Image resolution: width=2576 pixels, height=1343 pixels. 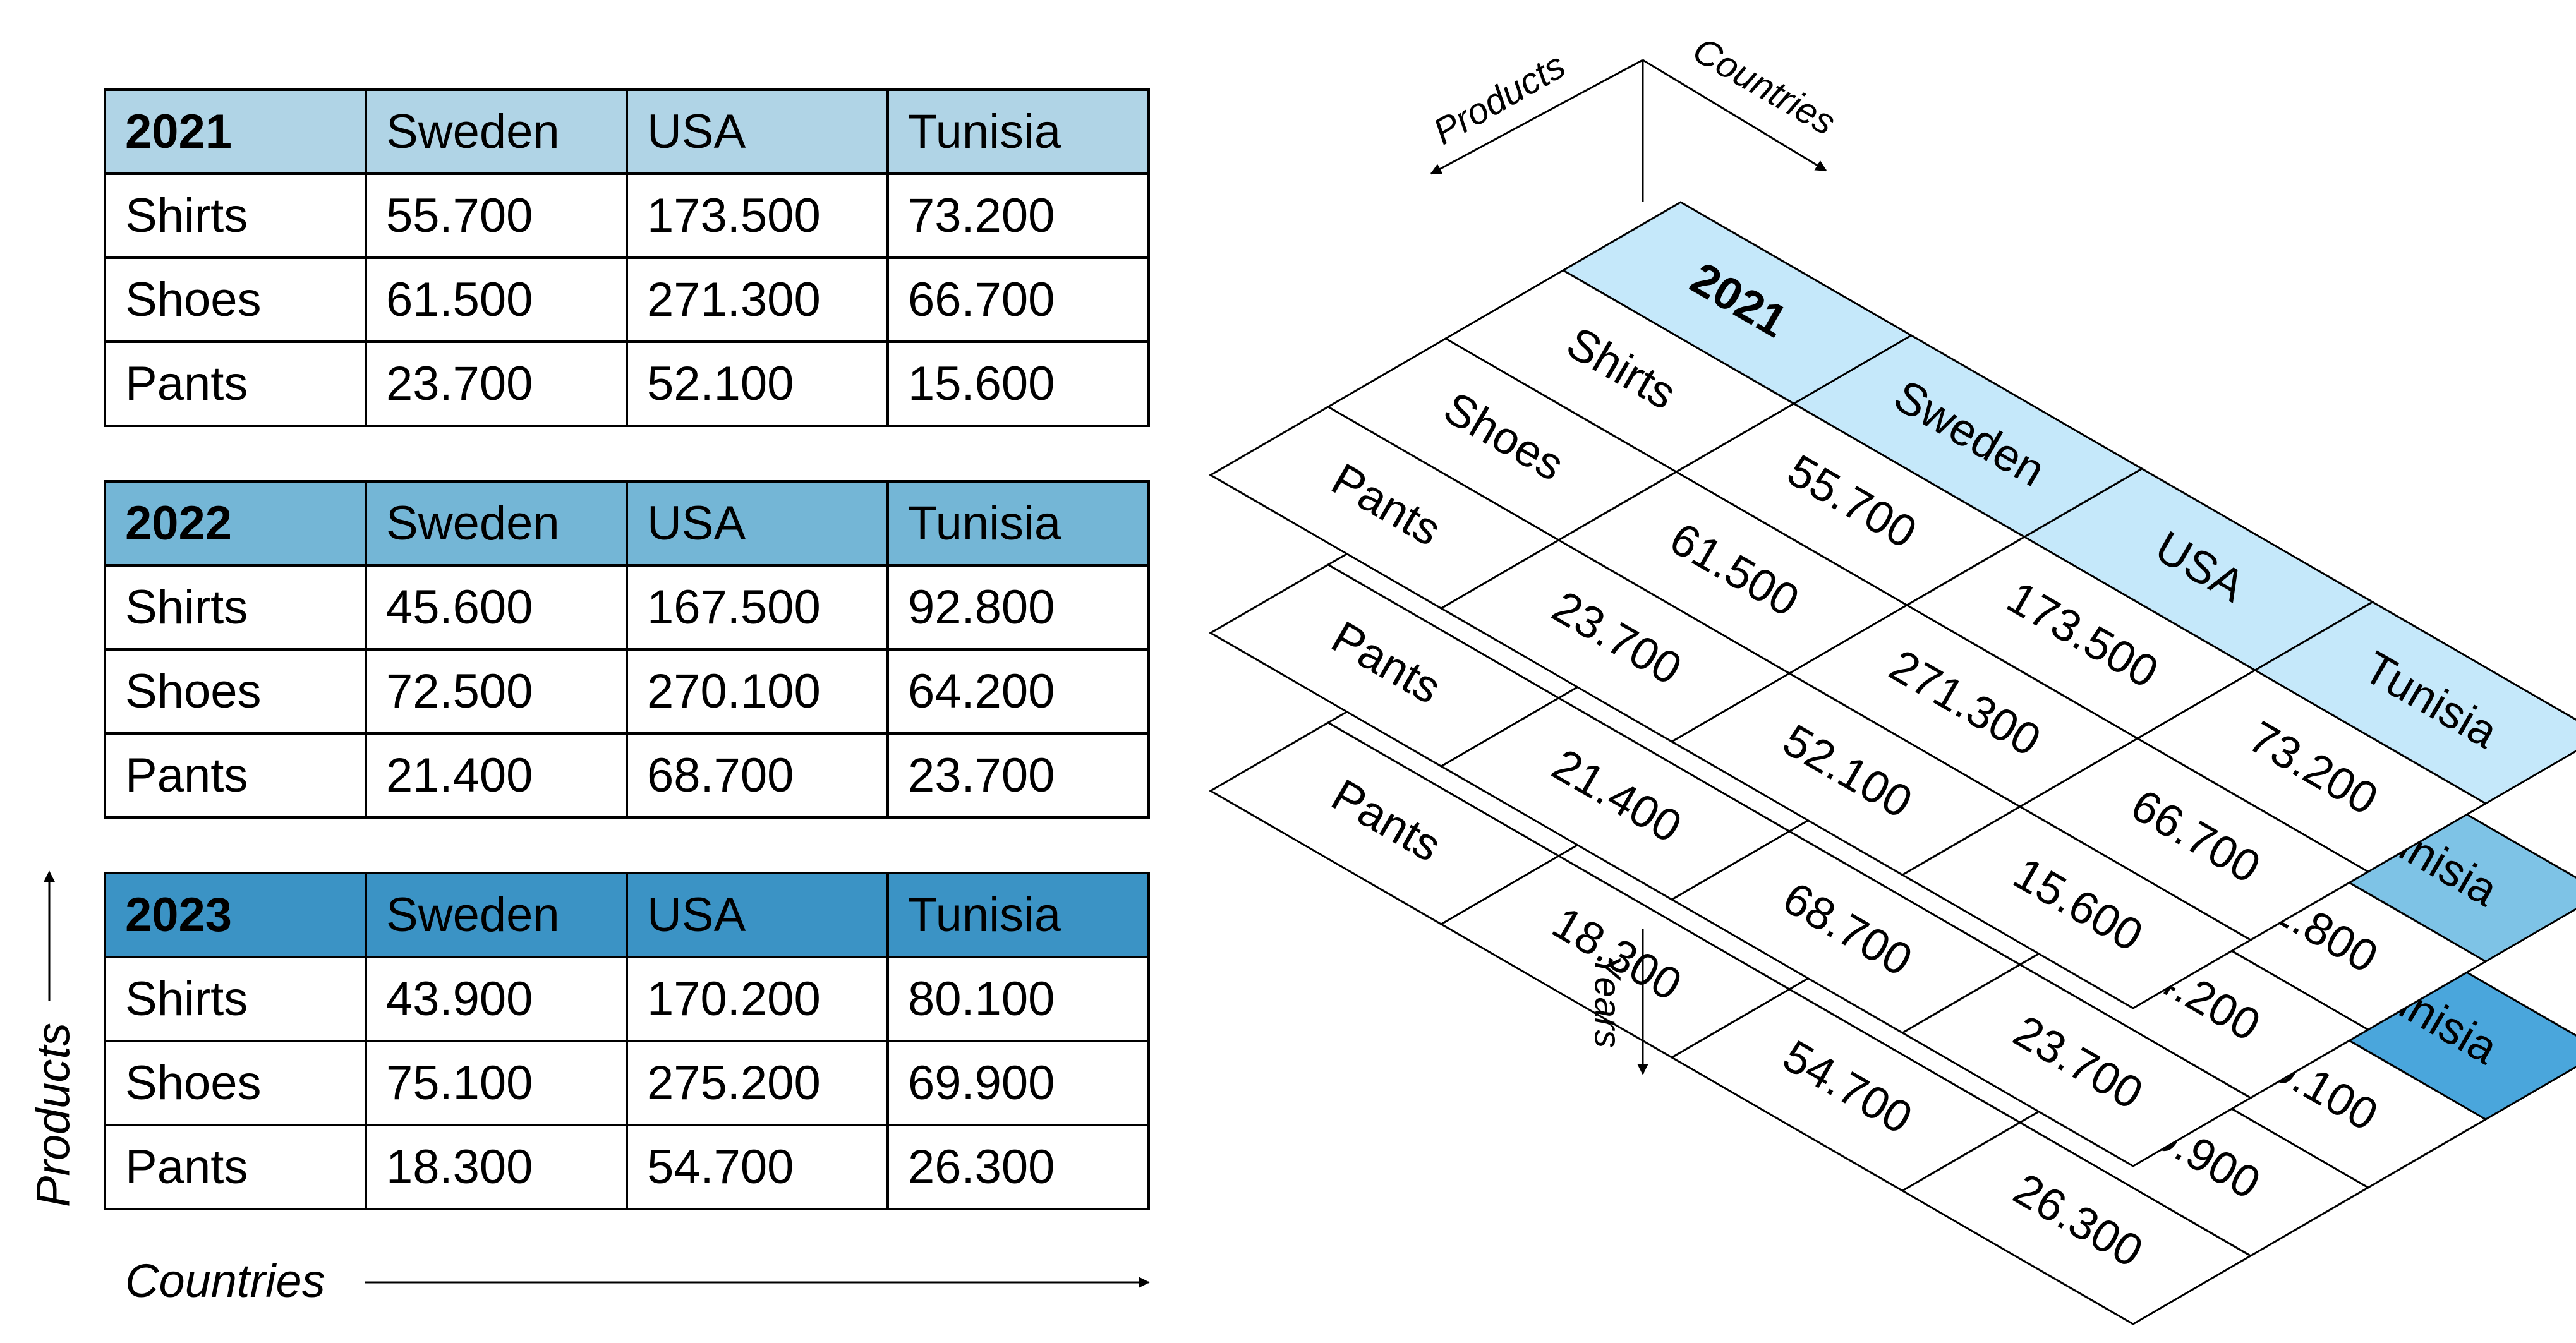 I want to click on iso-years-axis-label: Years, so click(x=1607, y=1001).